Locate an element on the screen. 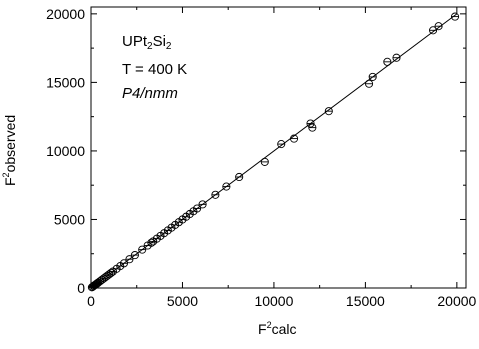 This screenshot has width=479, height=349. x-tick-label: 0 is located at coordinates (91, 301).